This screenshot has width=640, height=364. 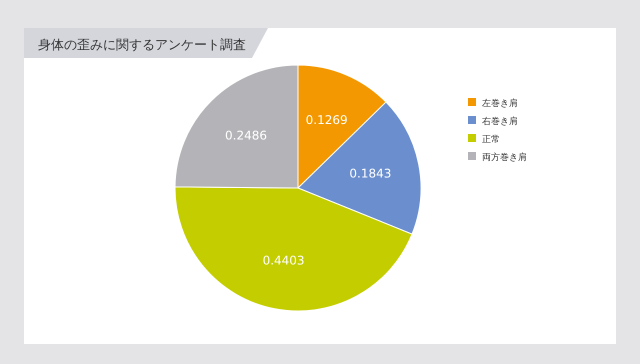 What do you see at coordinates (246, 135) in the screenshot?
I see `data-label: 0.2486` at bounding box center [246, 135].